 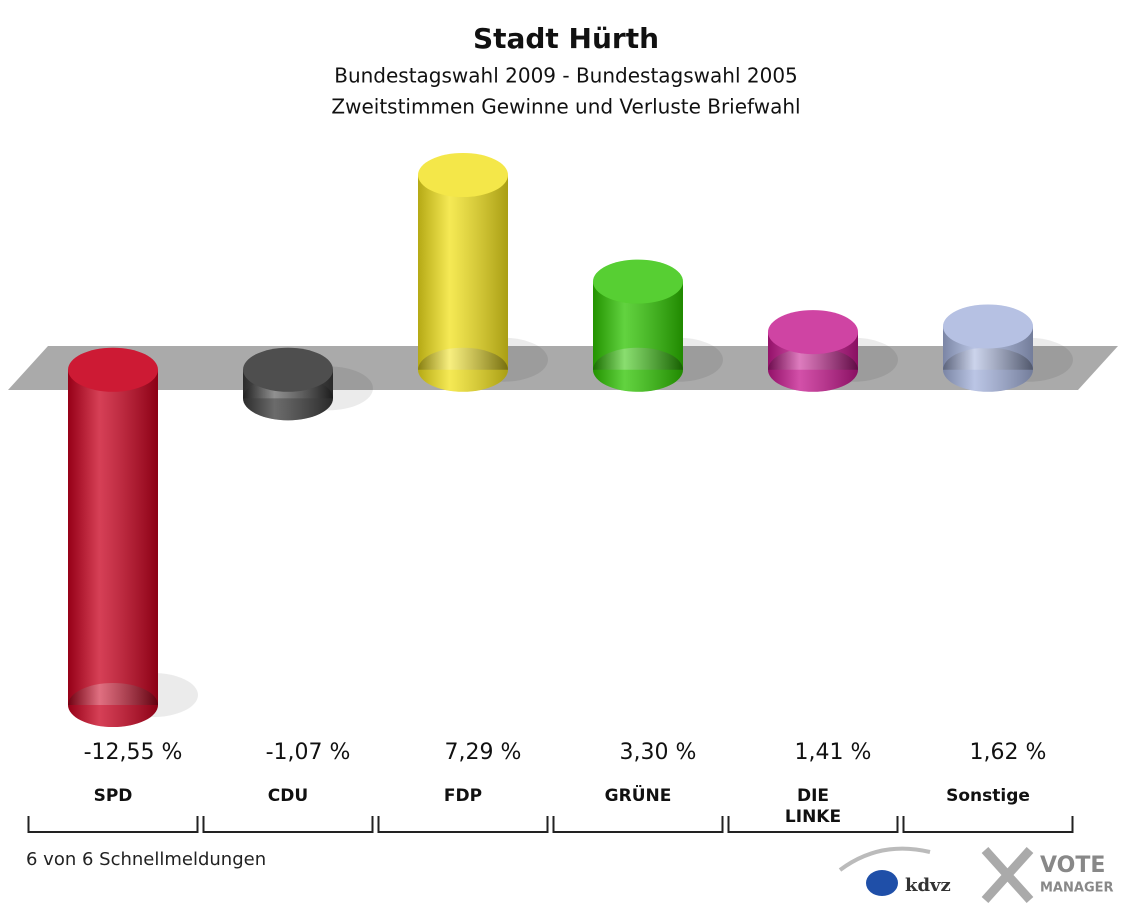 What do you see at coordinates (988, 796) in the screenshot?
I see `x-tick-label: Sonstige` at bounding box center [988, 796].